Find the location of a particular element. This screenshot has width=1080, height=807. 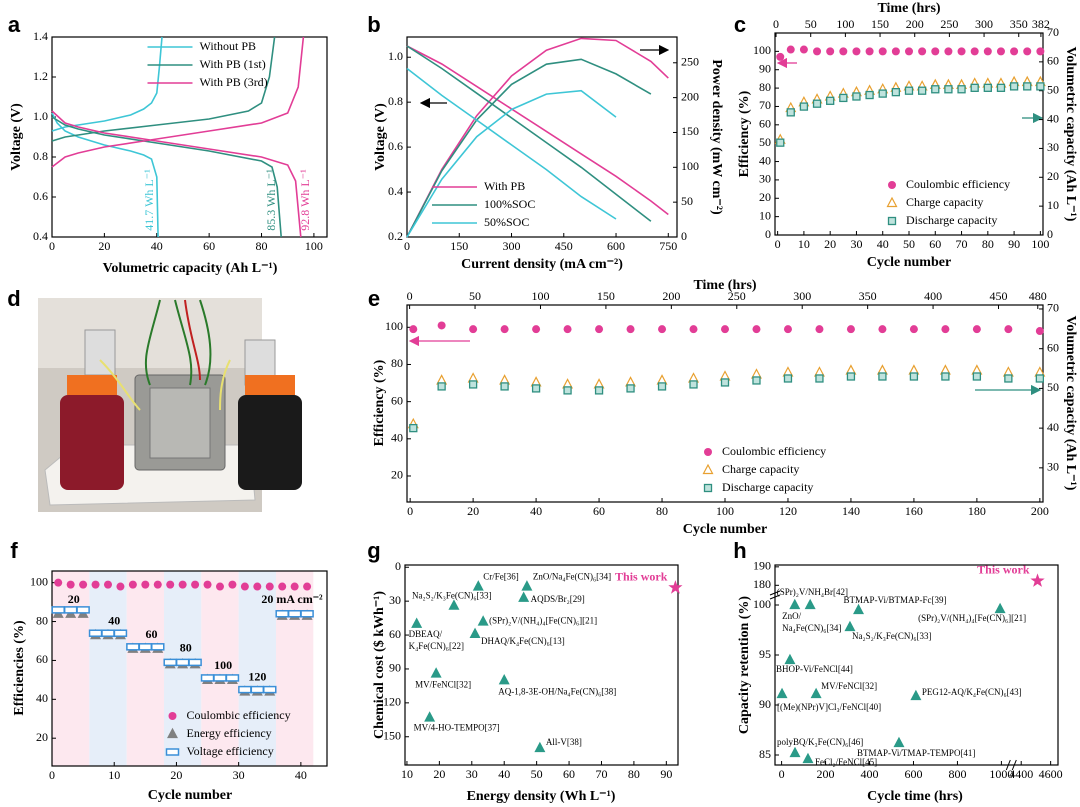

x-tick-label: 20 is located at coordinates (104, 246).